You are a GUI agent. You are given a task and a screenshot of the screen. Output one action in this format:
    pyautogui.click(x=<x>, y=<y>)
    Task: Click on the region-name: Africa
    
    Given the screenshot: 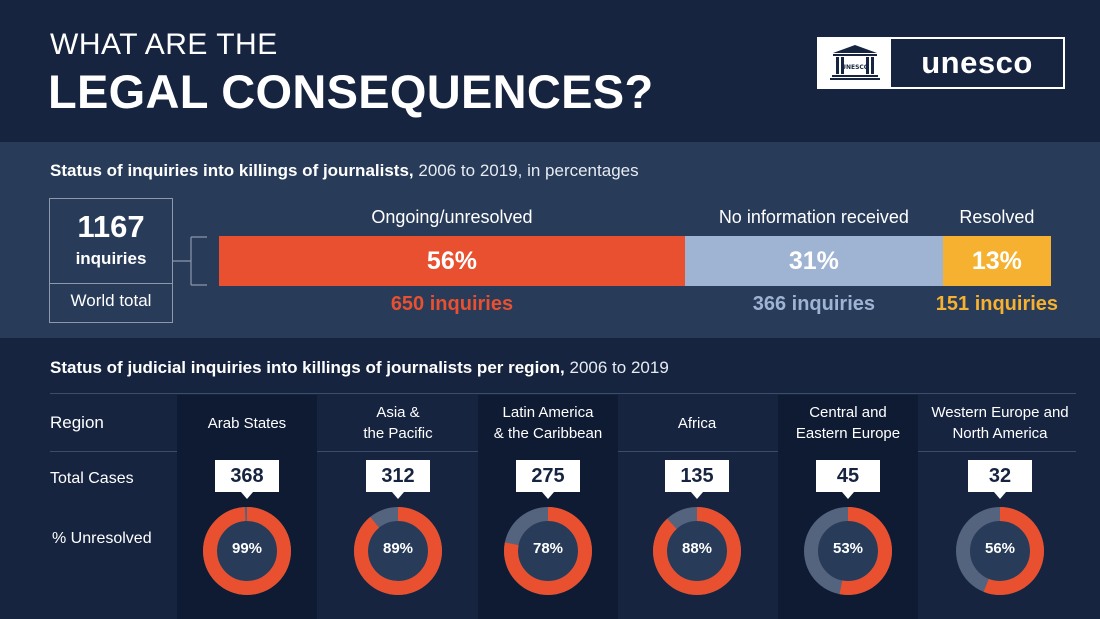 What is the action you would take?
    pyautogui.click(x=697, y=423)
    